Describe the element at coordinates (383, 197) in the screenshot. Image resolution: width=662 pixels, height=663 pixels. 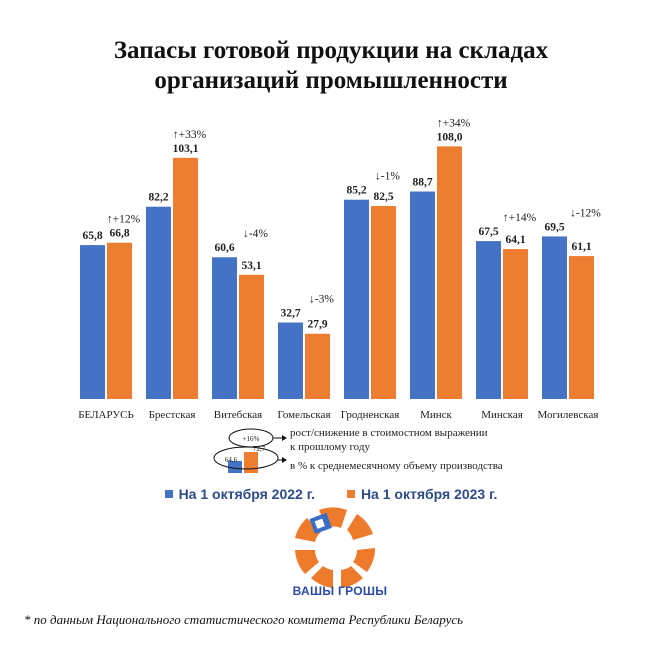
I see `value-label-2023-4: 82,5` at that location.